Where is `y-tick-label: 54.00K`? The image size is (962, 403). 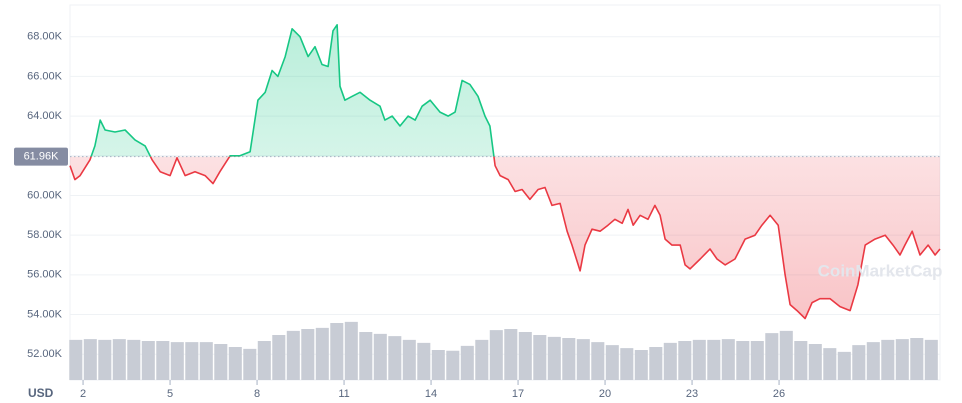
y-tick-label: 54.00K is located at coordinates (45, 314).